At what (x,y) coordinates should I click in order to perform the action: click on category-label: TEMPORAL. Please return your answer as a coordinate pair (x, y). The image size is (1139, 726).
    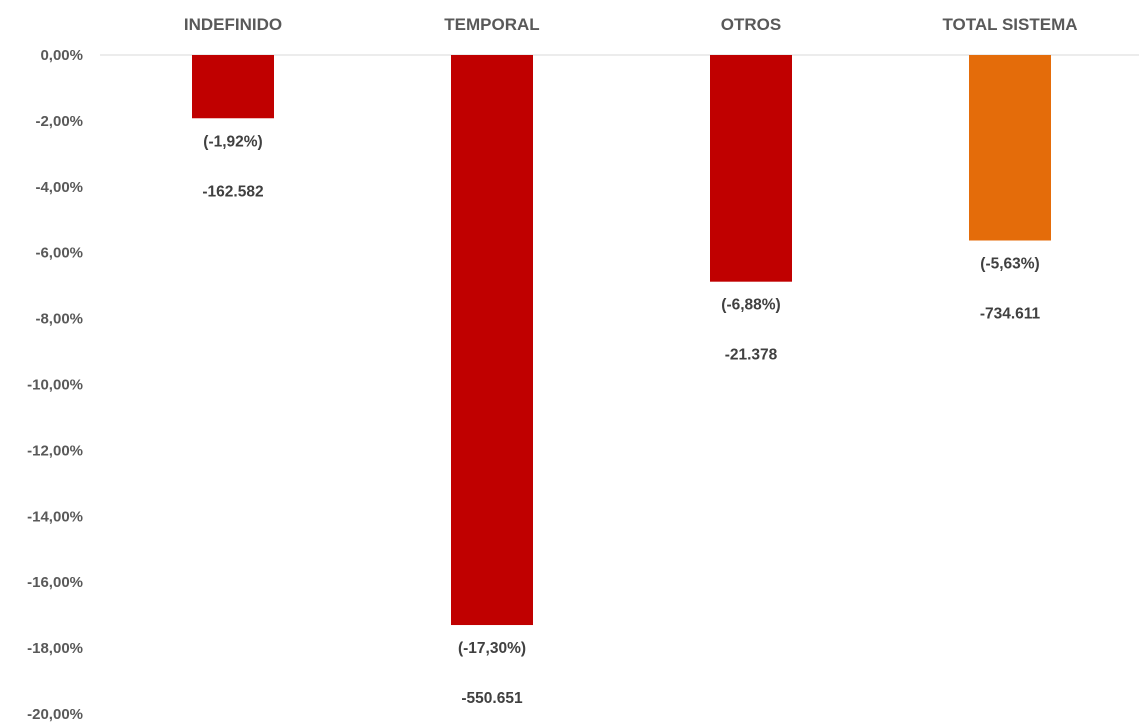
    Looking at the image, I should click on (491, 24).